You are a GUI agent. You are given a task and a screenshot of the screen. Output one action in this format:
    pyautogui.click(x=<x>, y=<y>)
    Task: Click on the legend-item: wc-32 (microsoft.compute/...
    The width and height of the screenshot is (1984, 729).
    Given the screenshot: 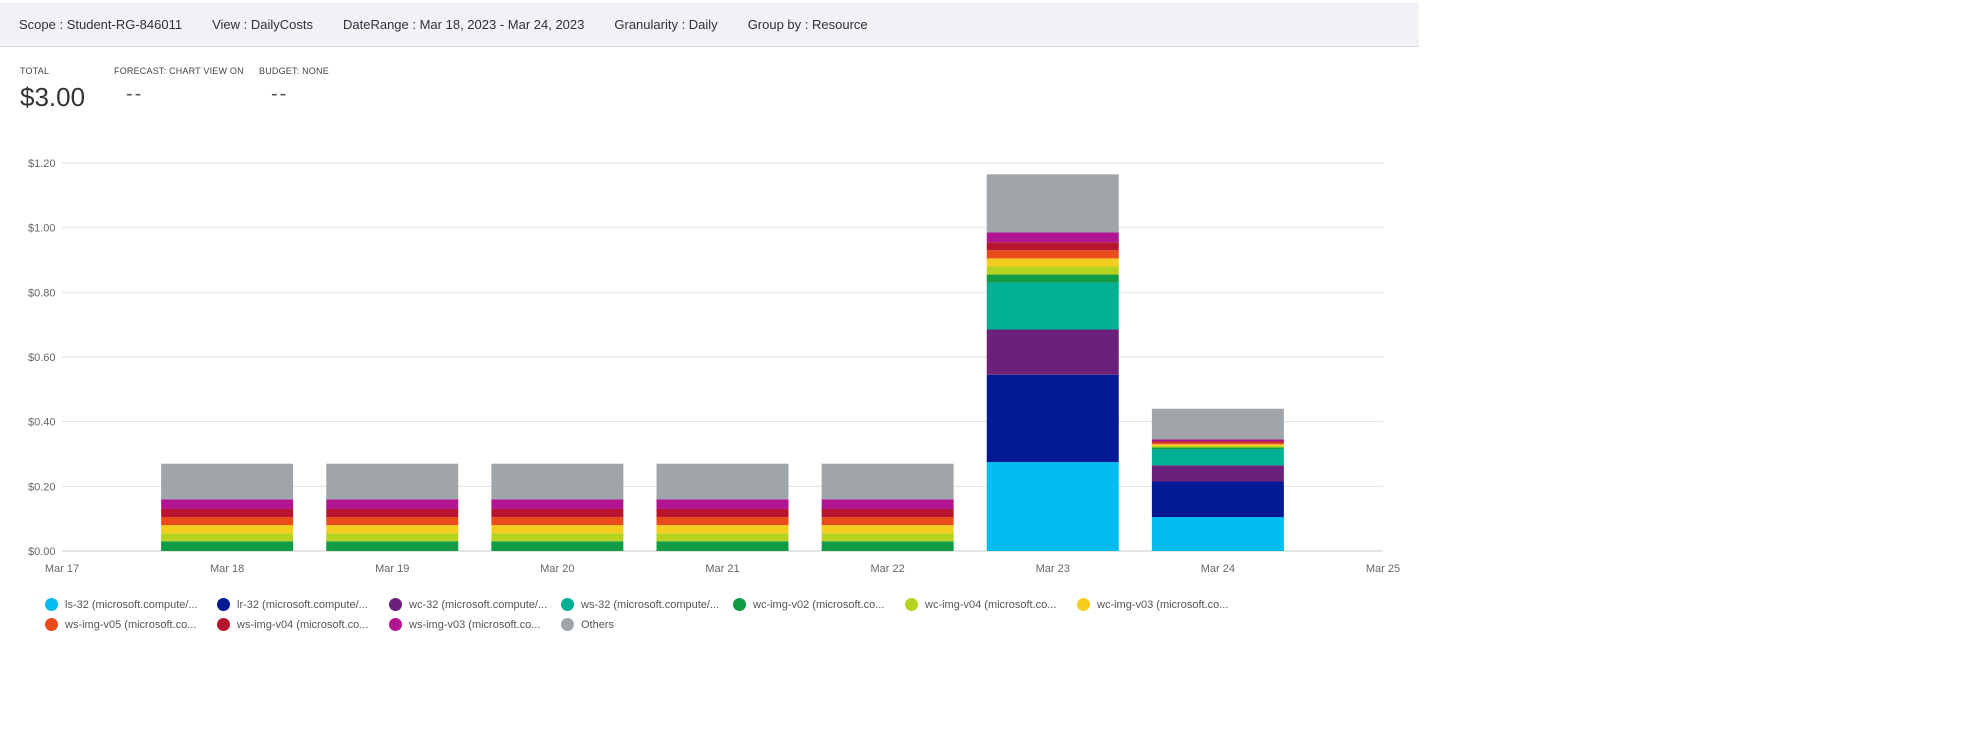 What is the action you would take?
    pyautogui.click(x=475, y=604)
    